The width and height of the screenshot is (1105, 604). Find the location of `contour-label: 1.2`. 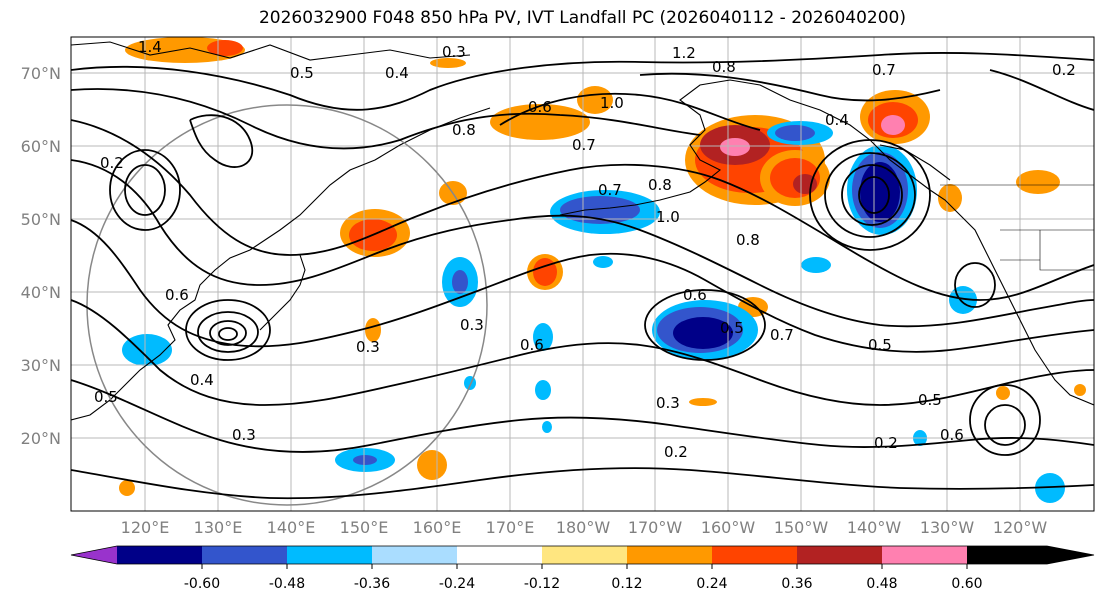

contour-label: 1.2 is located at coordinates (684, 53).